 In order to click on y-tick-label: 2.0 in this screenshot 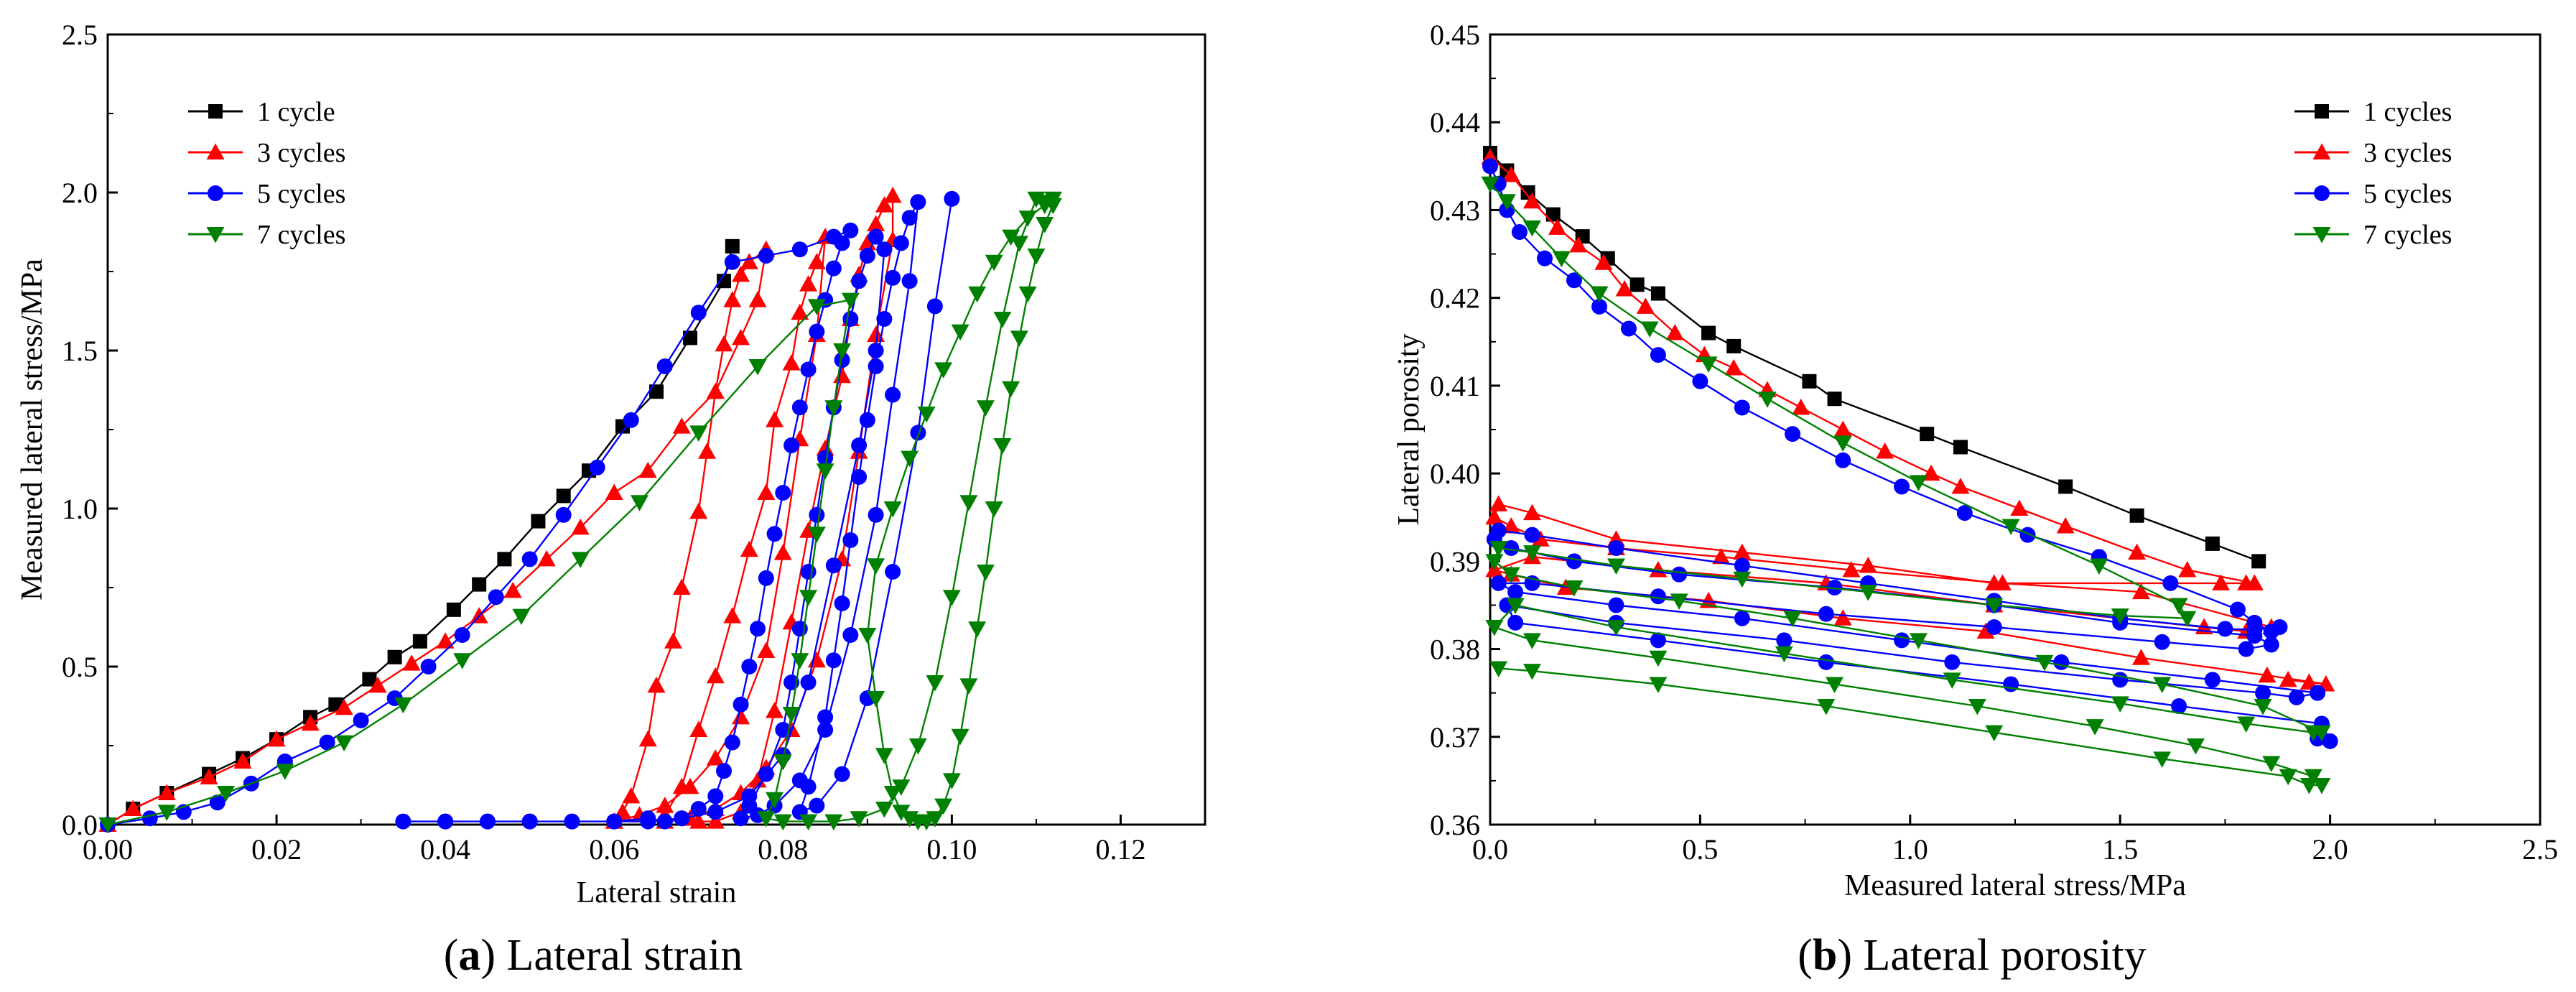, I will do `click(80, 193)`.